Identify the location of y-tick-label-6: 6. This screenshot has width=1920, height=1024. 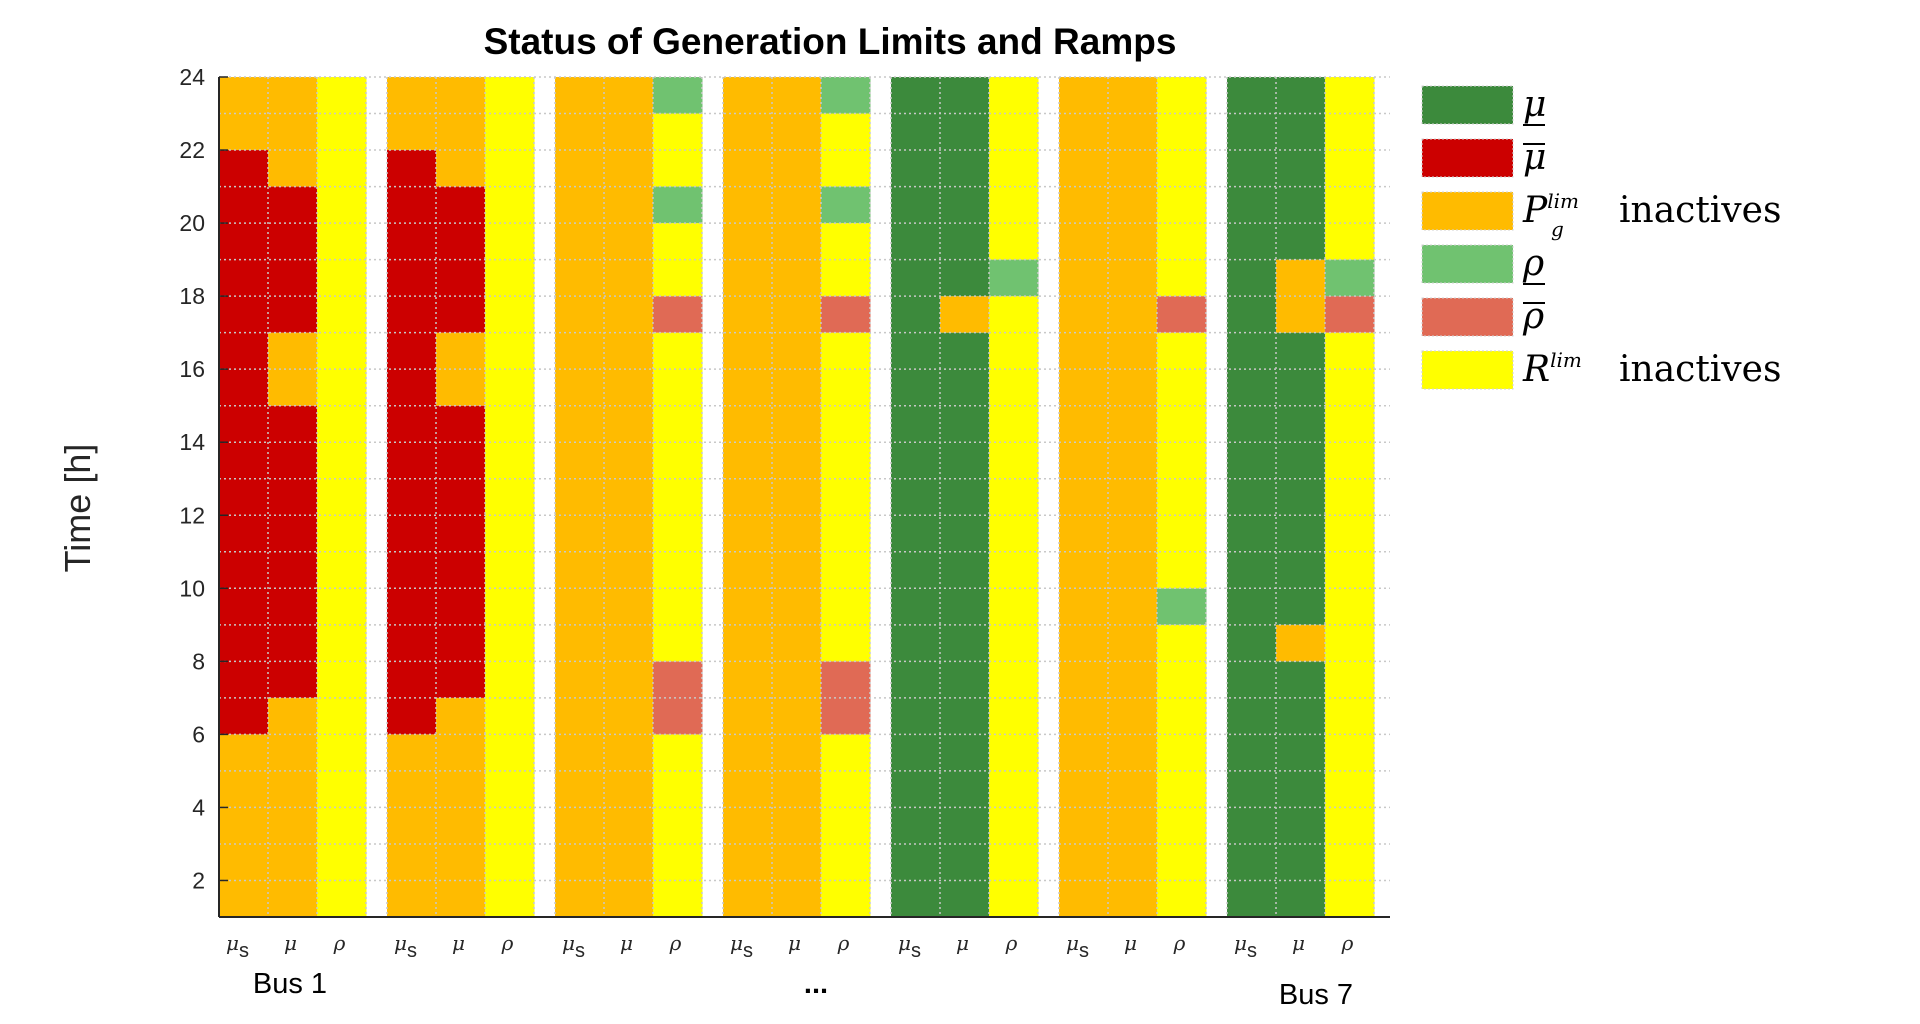
(198, 734).